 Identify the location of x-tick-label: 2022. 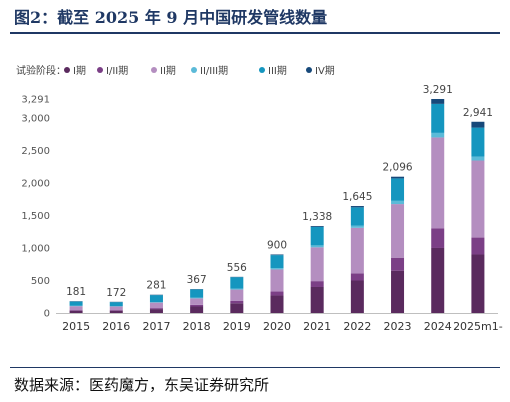
(357, 326).